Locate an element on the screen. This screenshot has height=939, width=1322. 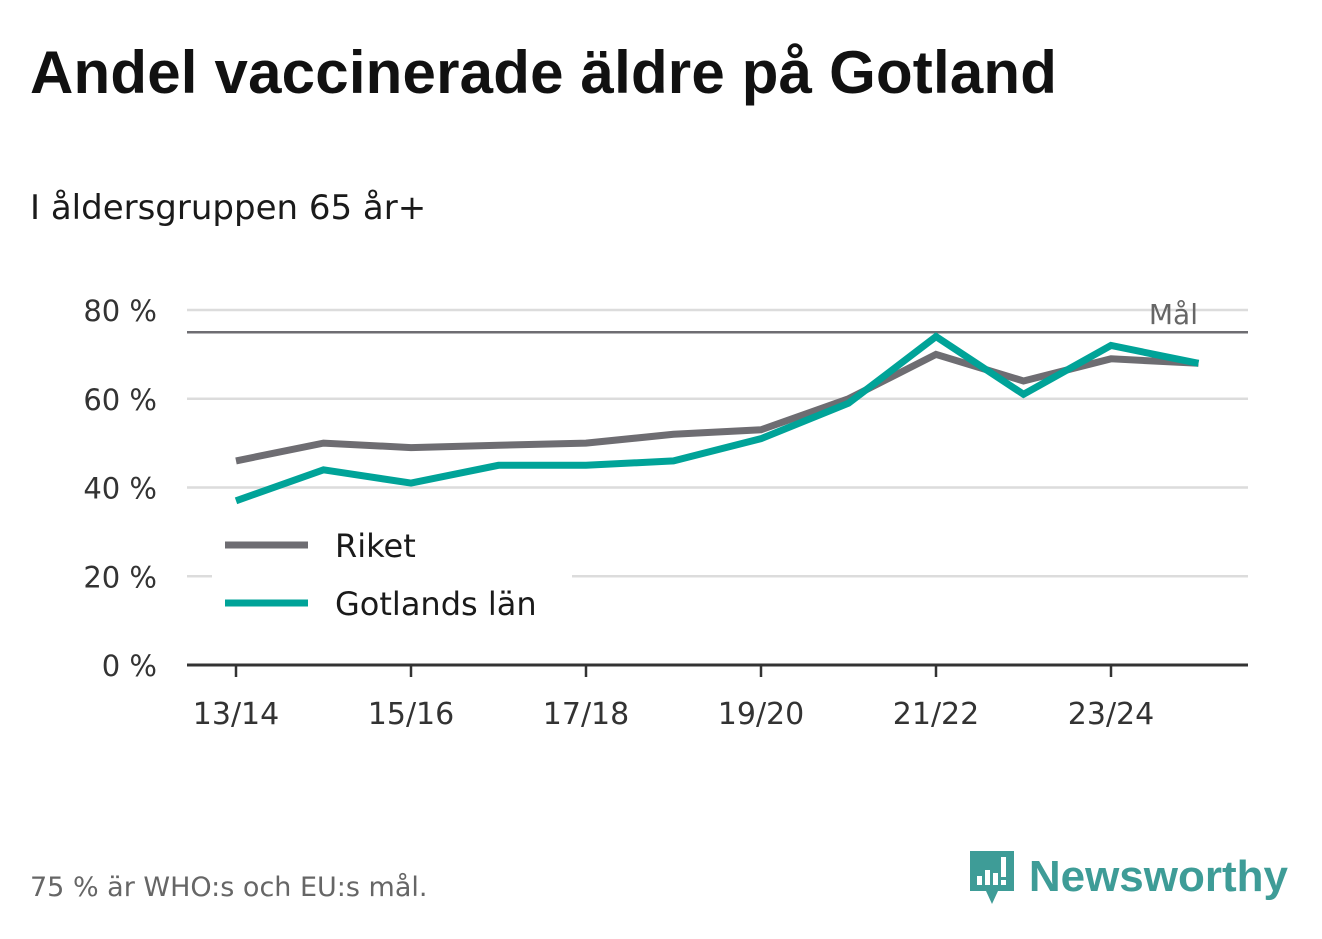
x-tick-label: 19/20 is located at coordinates (761, 714).